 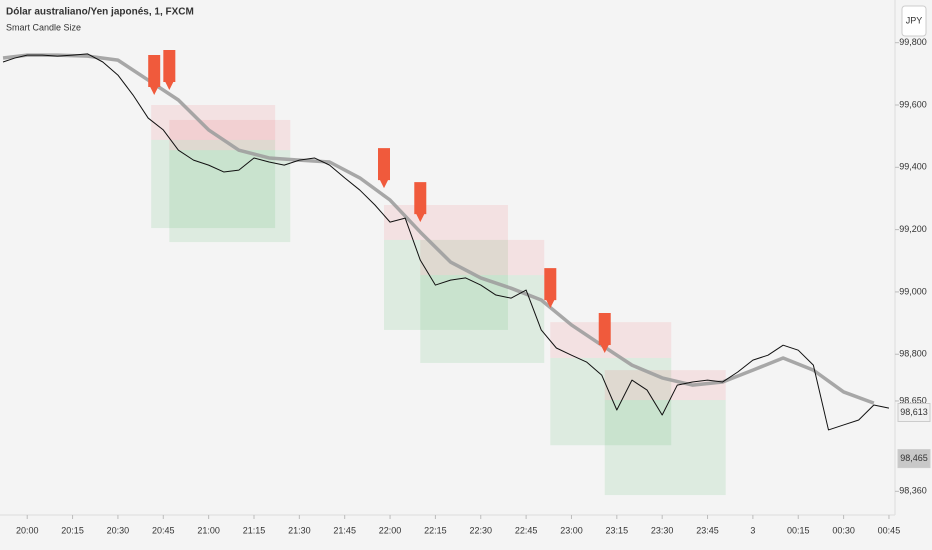 I want to click on y-tick-label: 99,400, so click(x=913, y=167).